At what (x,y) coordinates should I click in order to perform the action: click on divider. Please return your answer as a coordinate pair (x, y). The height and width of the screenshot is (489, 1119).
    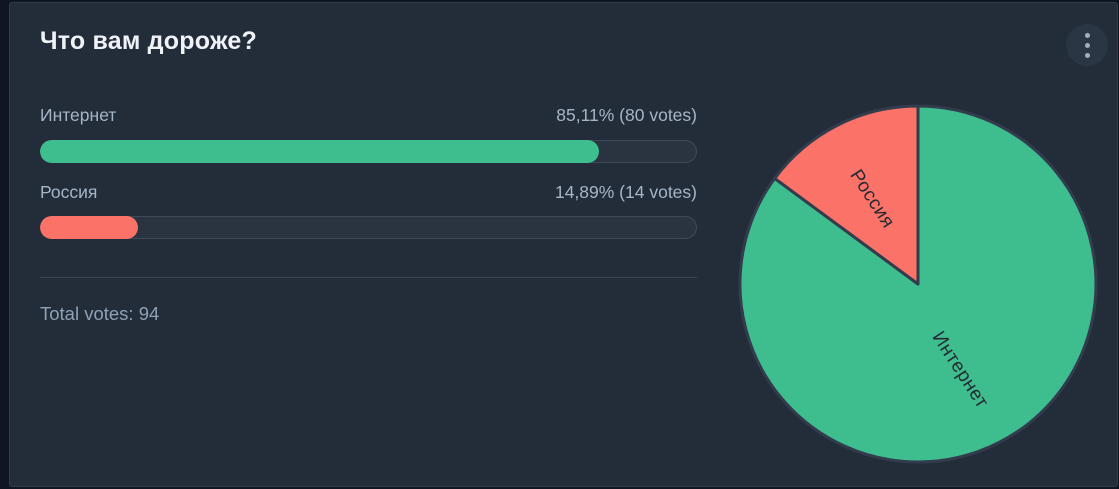
    Looking at the image, I should click on (368, 277).